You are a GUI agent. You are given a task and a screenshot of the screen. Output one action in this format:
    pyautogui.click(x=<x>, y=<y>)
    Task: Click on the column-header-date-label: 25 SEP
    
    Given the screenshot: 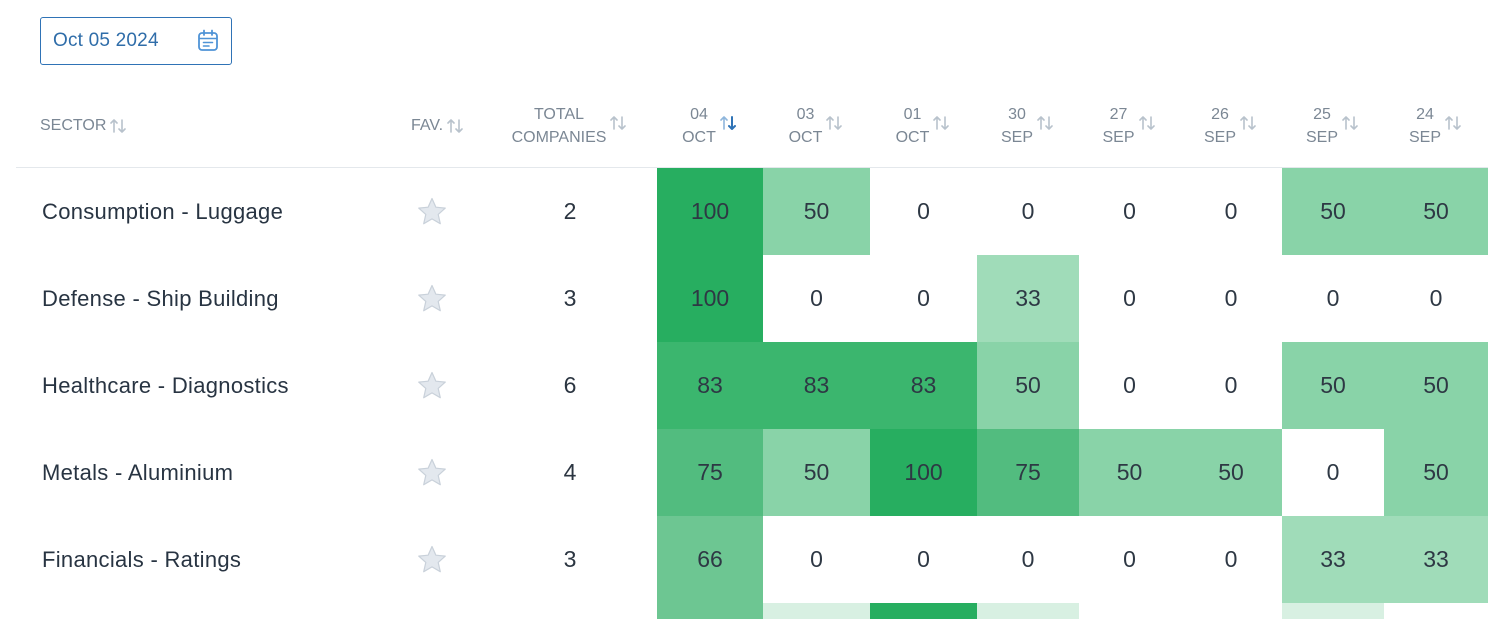 What is the action you would take?
    pyautogui.click(x=1322, y=126)
    